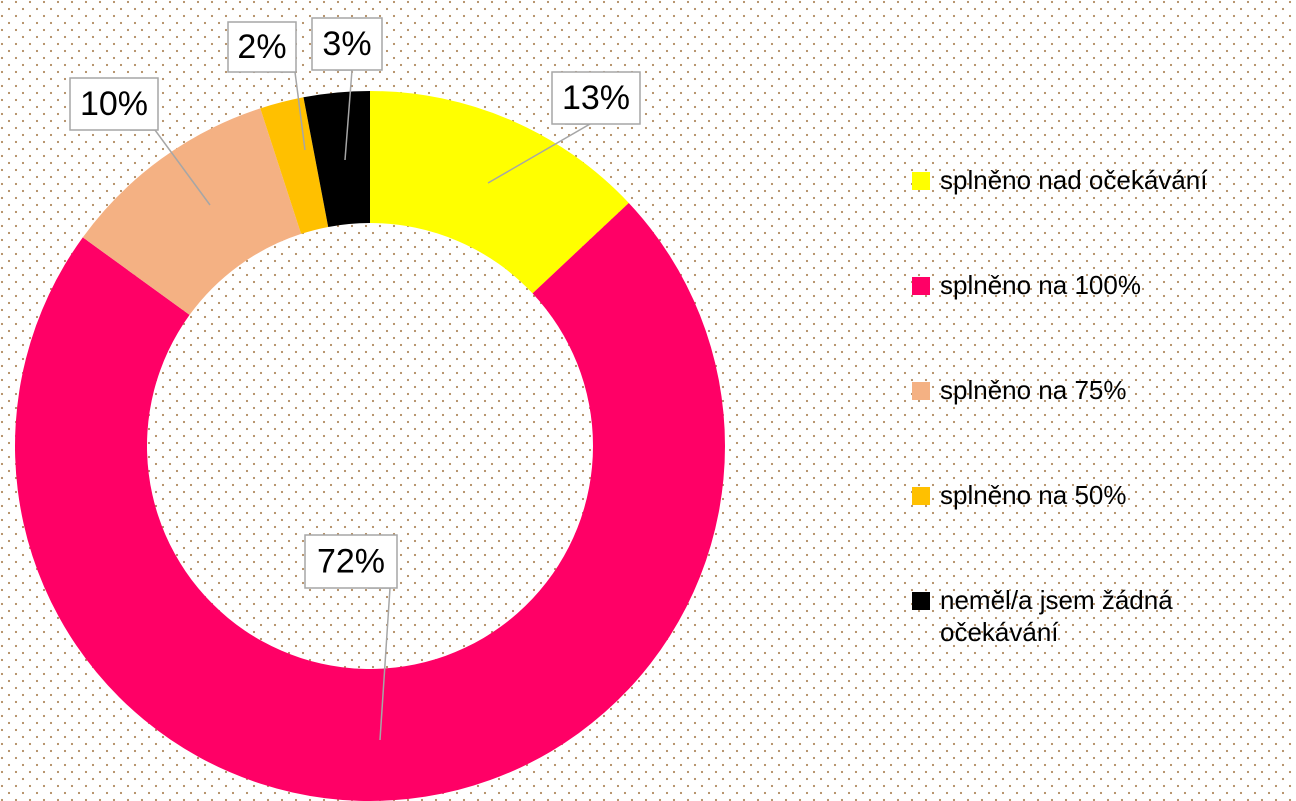 This screenshot has height=801, width=1296. Describe the element at coordinates (1102, 321) in the screenshot. I see `legend-item: splněno na 100%` at that location.